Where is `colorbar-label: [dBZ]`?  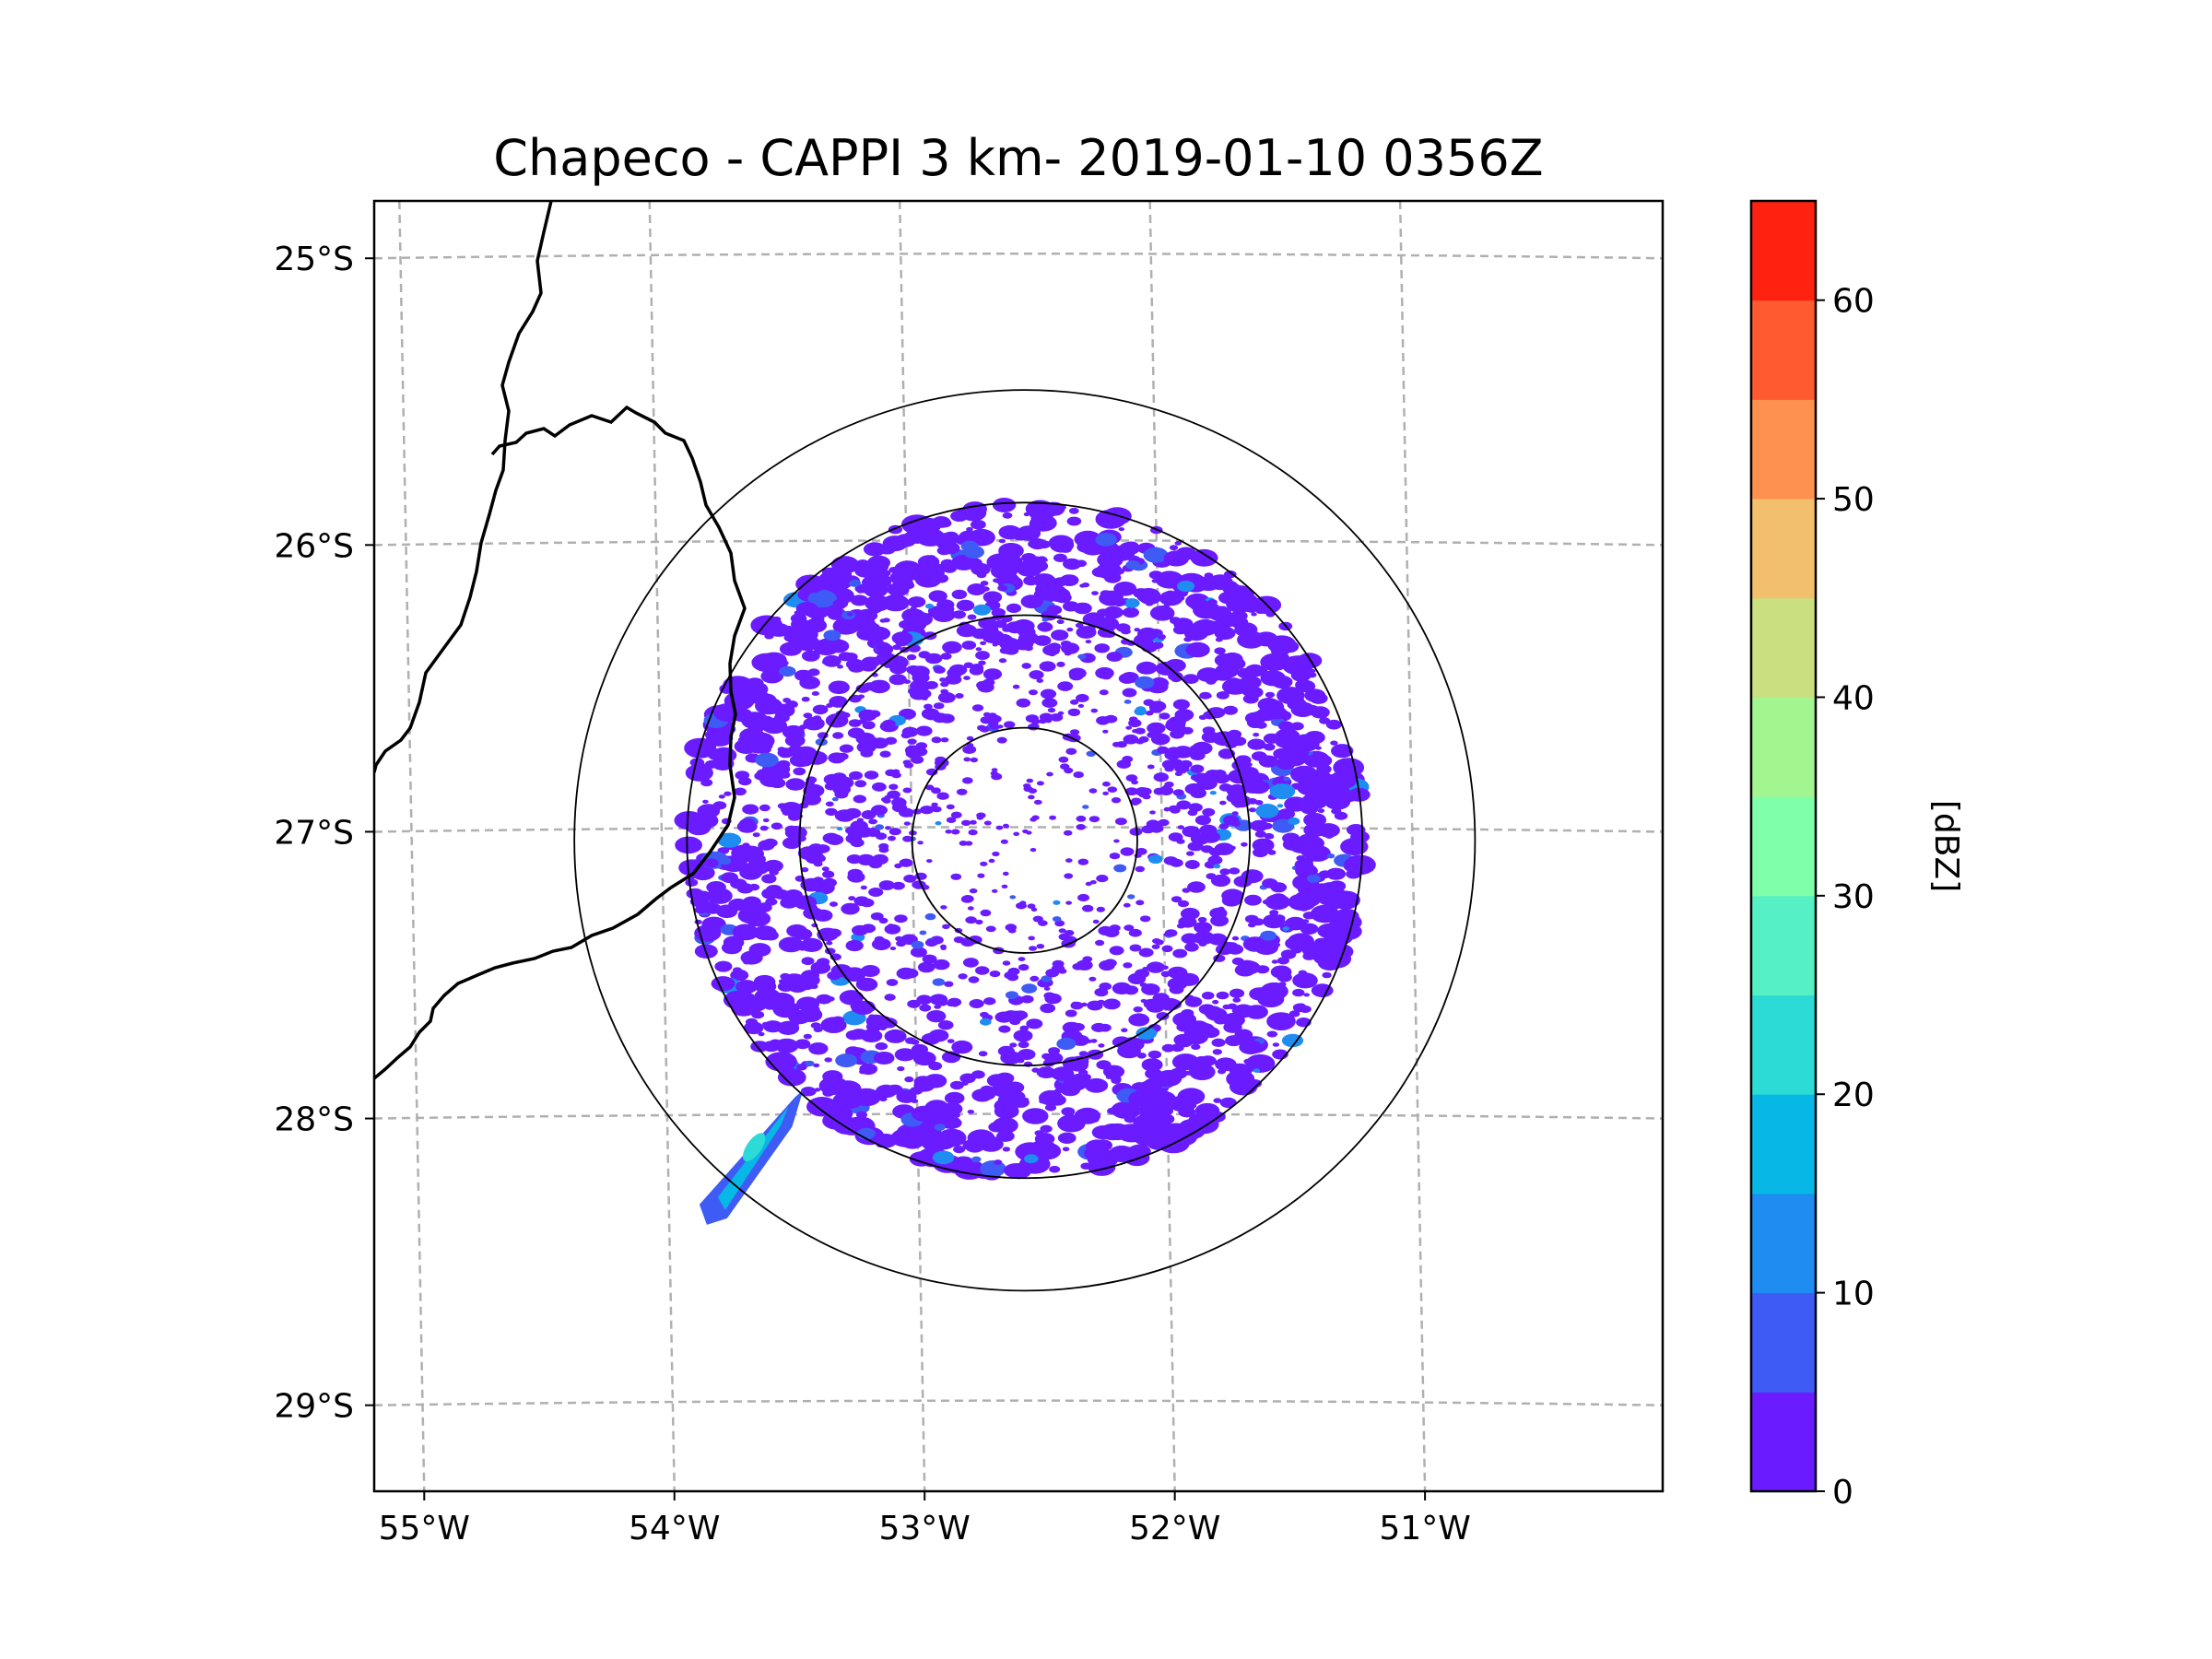
colorbar-label: [dBZ] is located at coordinates (1946, 846).